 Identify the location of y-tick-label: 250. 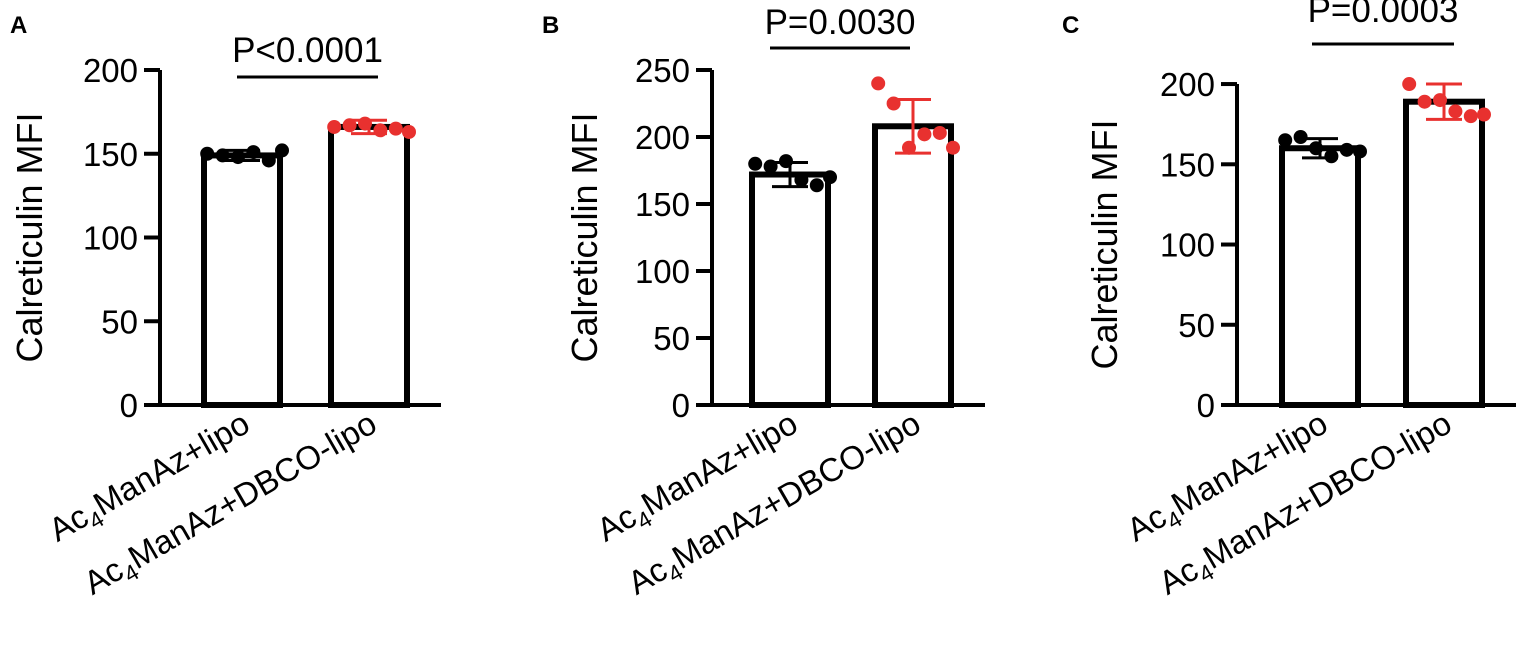
(662, 70).